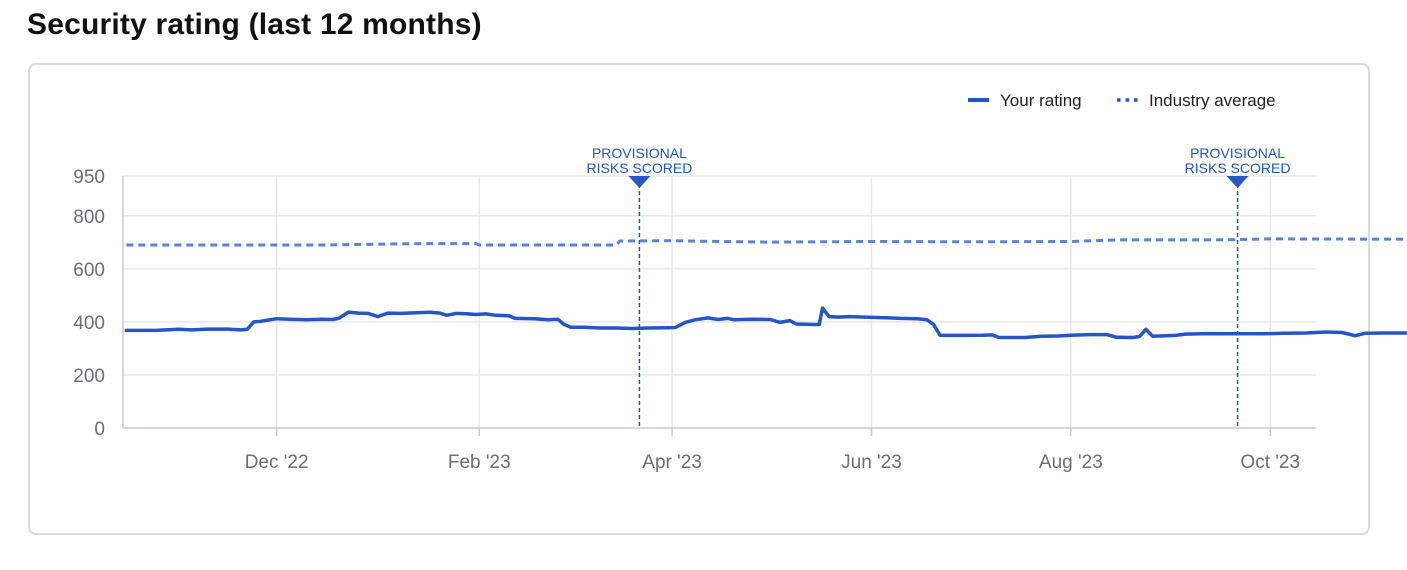 The height and width of the screenshot is (570, 1407). What do you see at coordinates (672, 462) in the screenshot?
I see `x-tick-label: Apr '23` at bounding box center [672, 462].